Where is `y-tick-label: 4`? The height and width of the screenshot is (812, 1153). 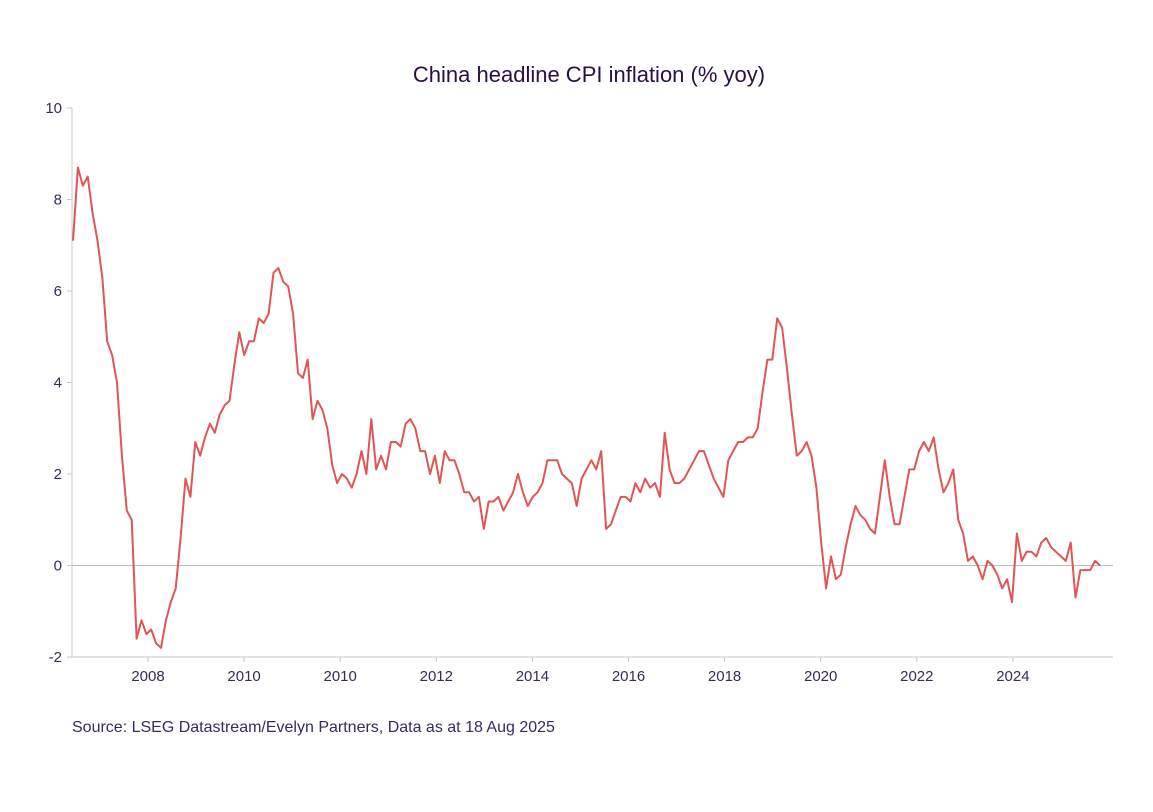 y-tick-label: 4 is located at coordinates (58, 383).